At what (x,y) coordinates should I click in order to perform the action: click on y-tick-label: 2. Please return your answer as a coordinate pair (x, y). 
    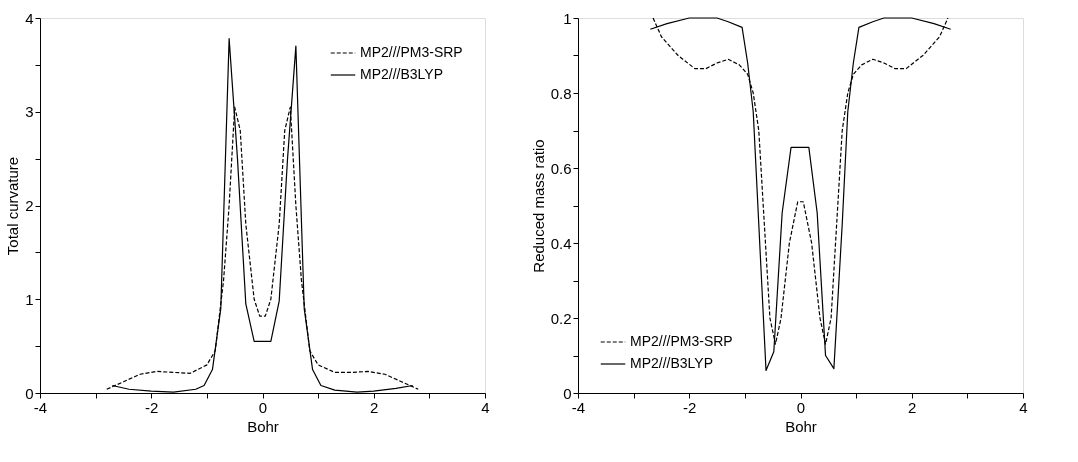
    Looking at the image, I should click on (29, 205).